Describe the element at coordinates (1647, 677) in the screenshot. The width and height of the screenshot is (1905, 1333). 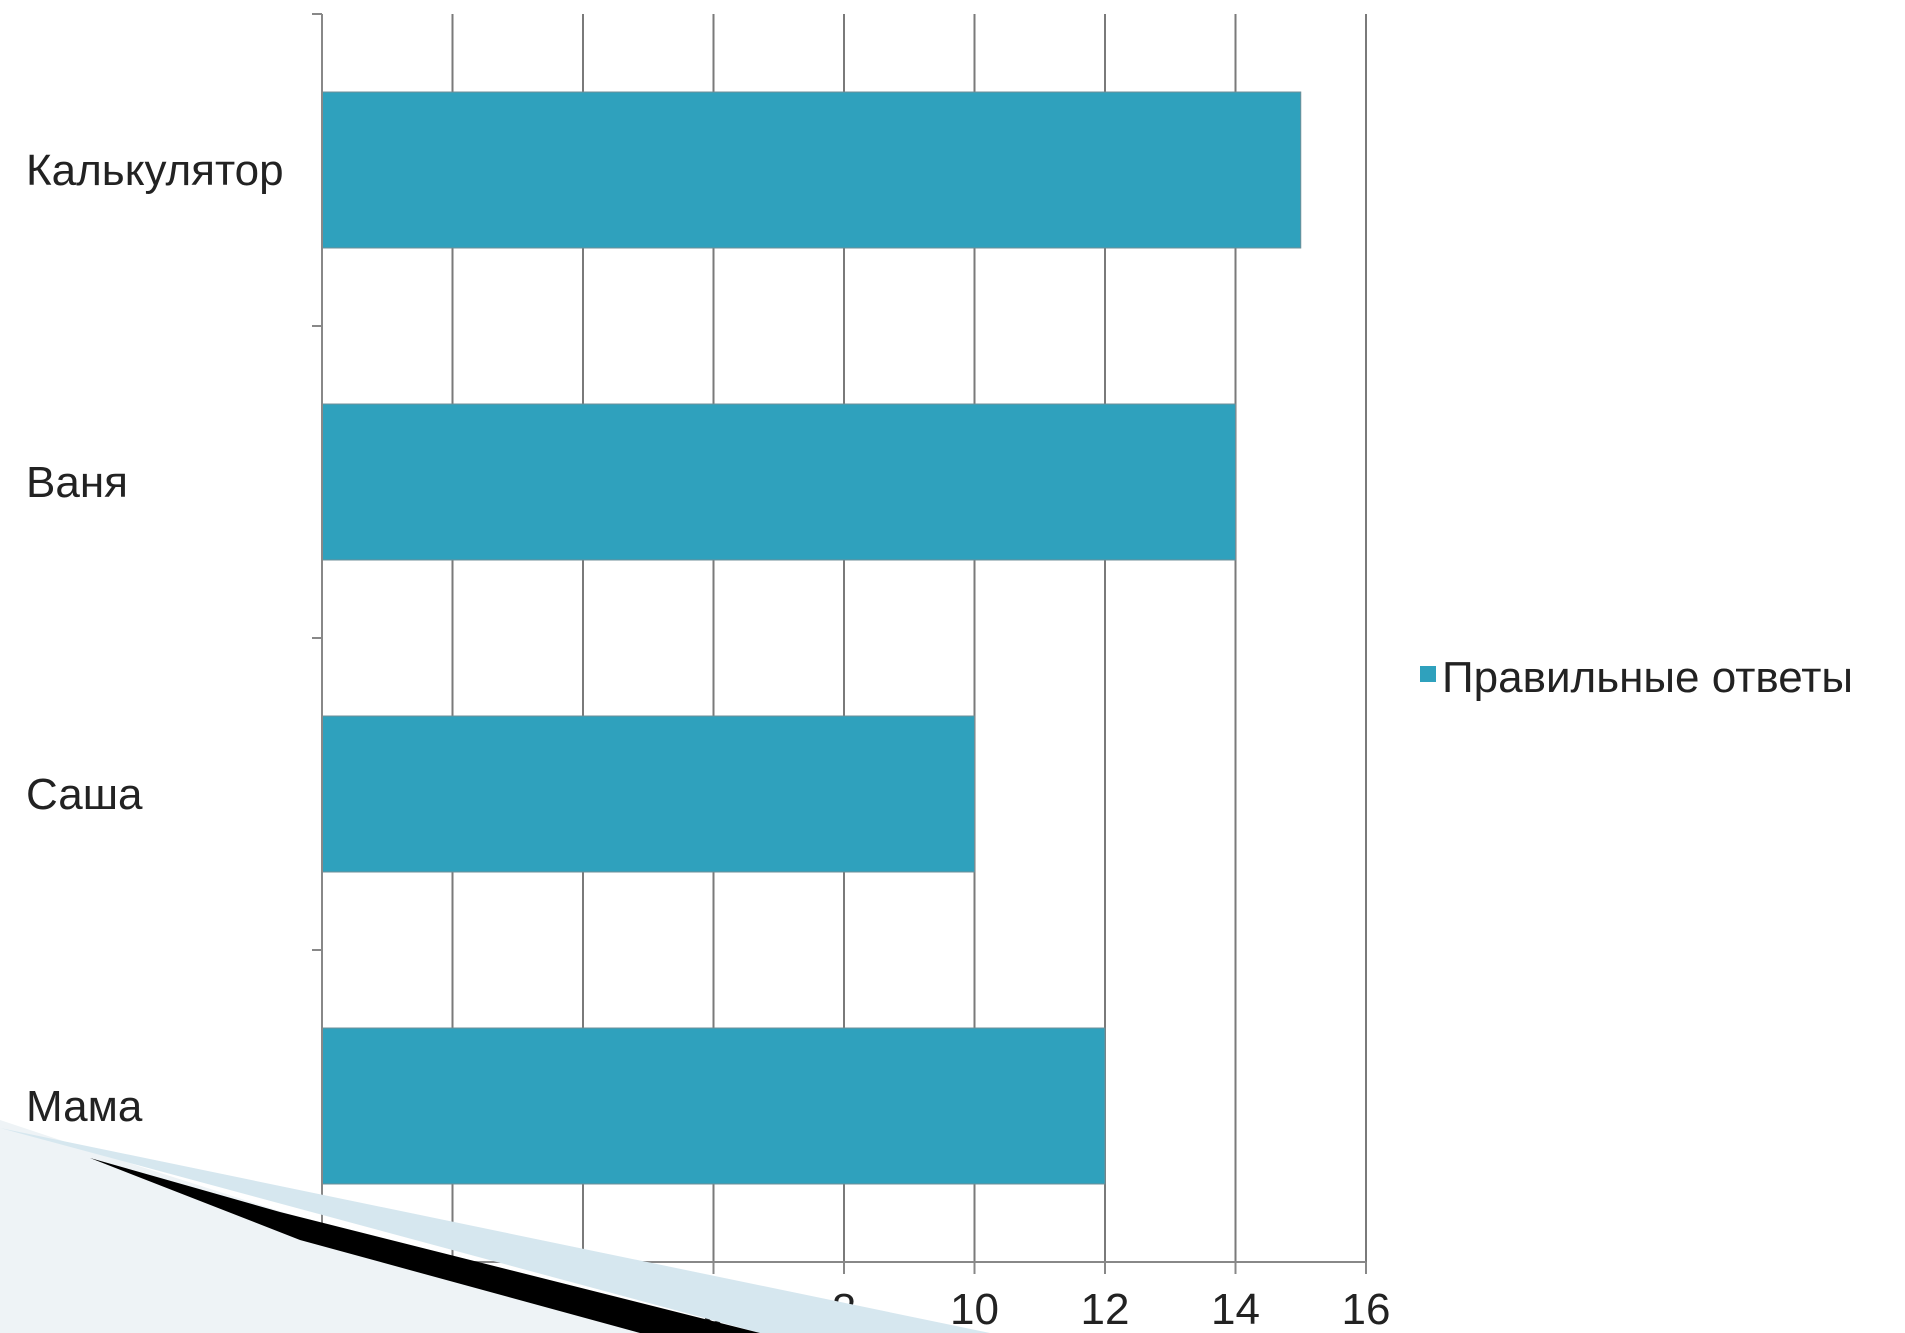
I see `legend-label-series-0: Правильные ответы` at that location.